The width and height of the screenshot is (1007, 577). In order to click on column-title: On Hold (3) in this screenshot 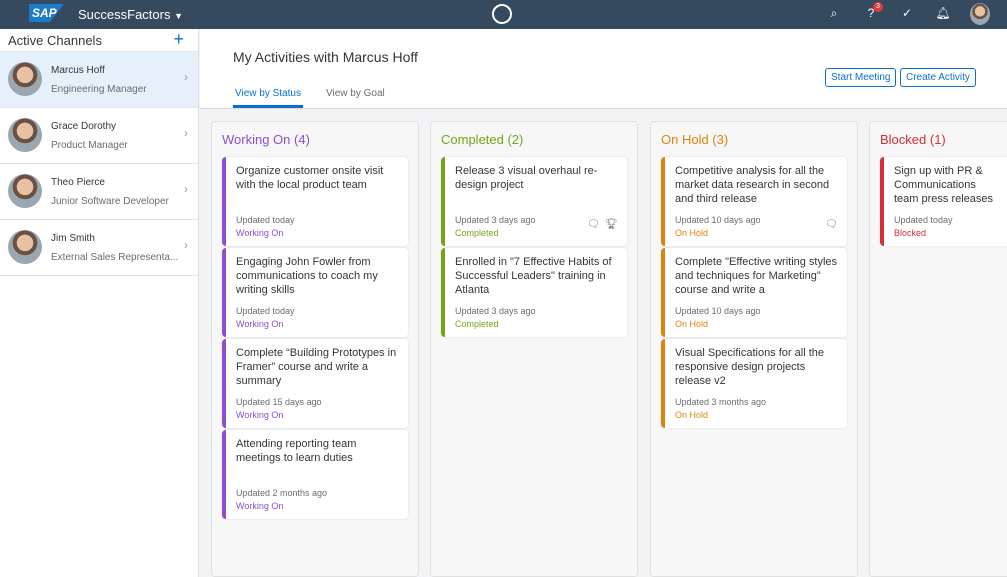, I will do `click(695, 139)`.